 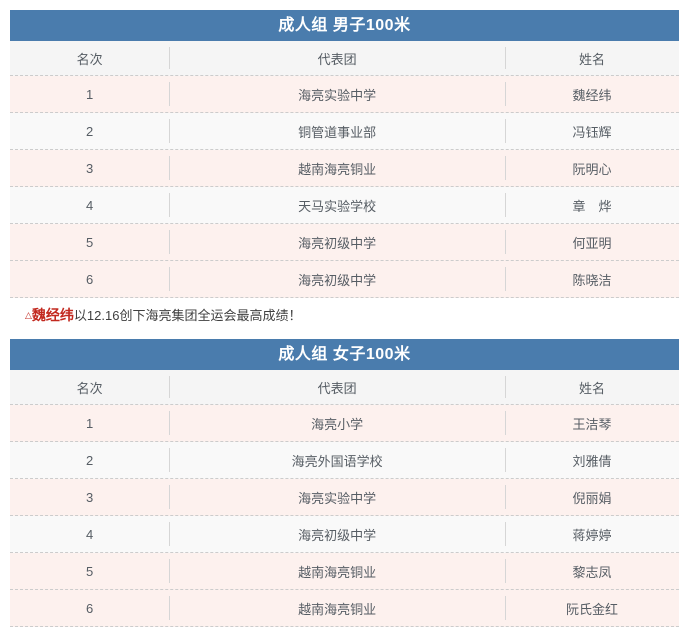 What do you see at coordinates (344, 25) in the screenshot?
I see `table-title-men-100m: 成人组 男子100米` at bounding box center [344, 25].